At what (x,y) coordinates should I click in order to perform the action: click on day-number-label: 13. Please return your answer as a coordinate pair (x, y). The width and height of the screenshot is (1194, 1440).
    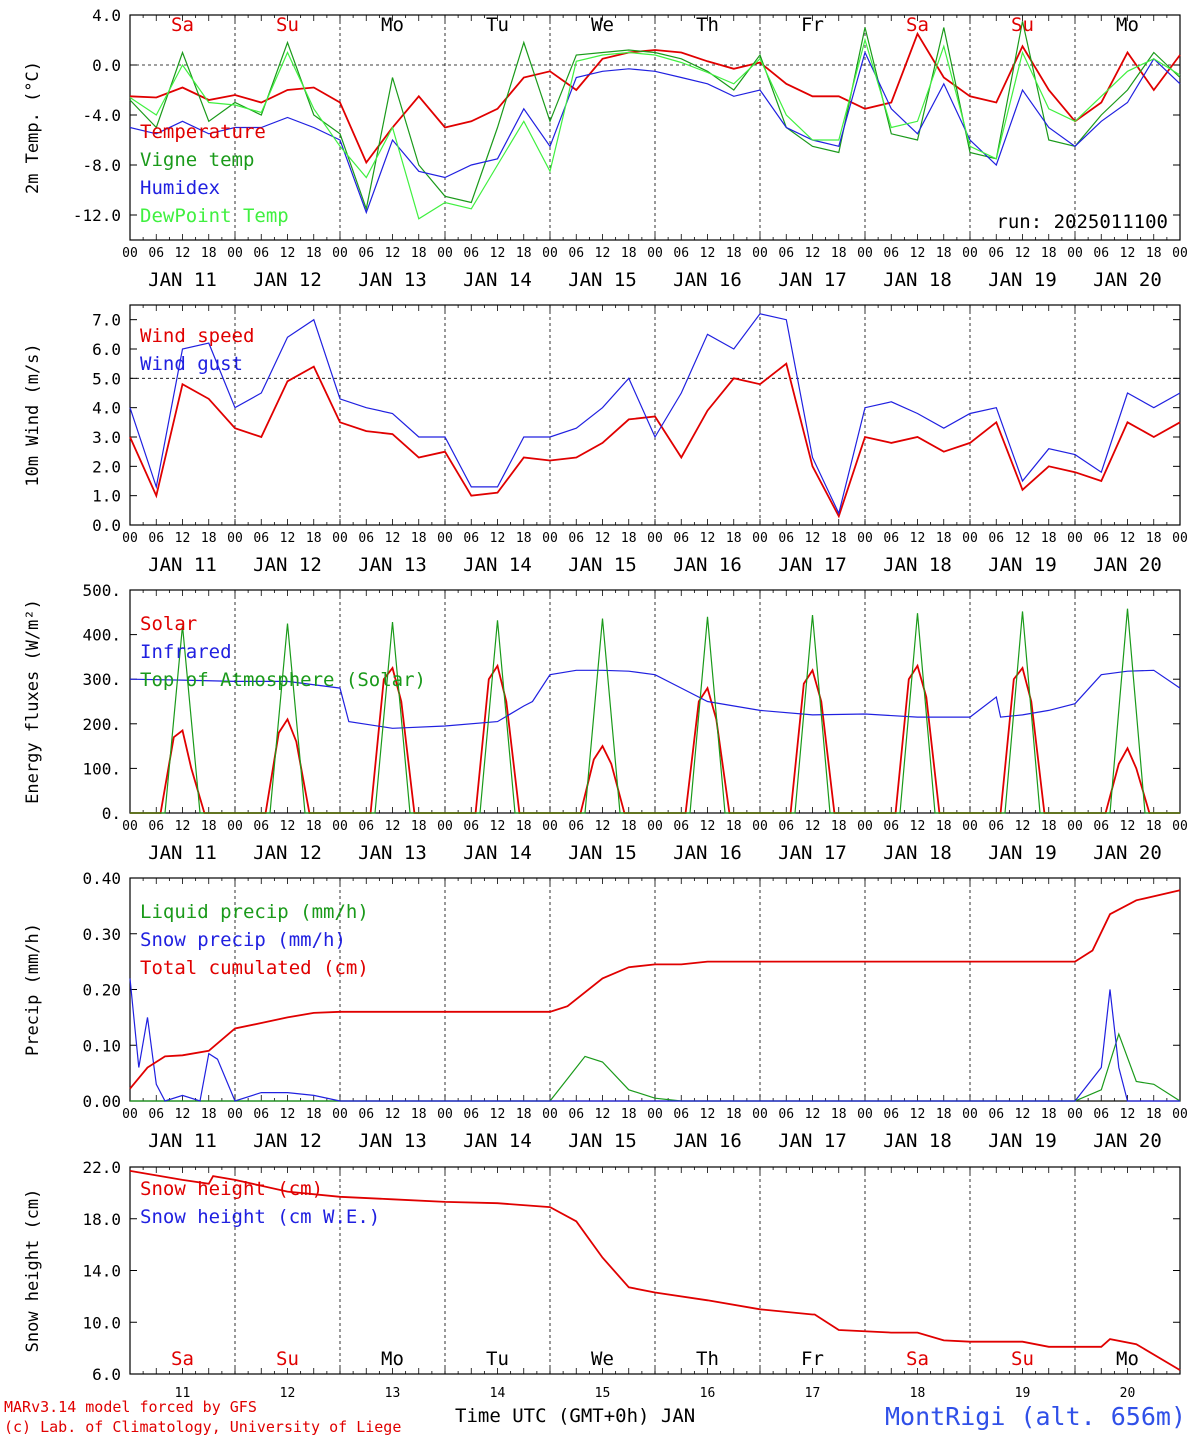
    Looking at the image, I should click on (393, 1393).